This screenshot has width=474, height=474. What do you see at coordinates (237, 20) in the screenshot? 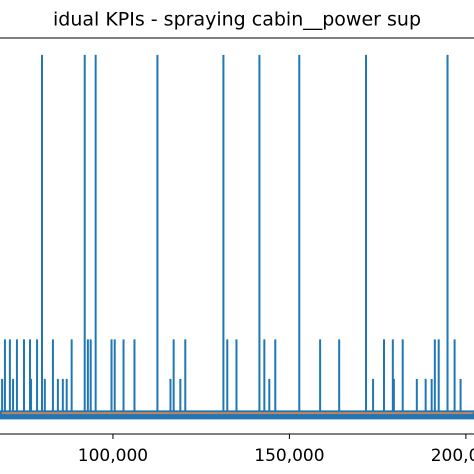
I see `chart-title: idual KPIs - spraying cabin__power sup` at bounding box center [237, 20].